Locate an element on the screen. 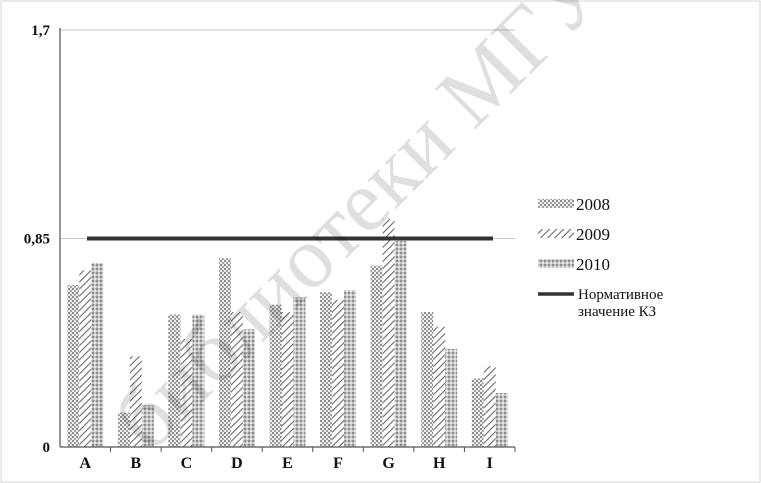  bar-2008-E is located at coordinates (275, 375).